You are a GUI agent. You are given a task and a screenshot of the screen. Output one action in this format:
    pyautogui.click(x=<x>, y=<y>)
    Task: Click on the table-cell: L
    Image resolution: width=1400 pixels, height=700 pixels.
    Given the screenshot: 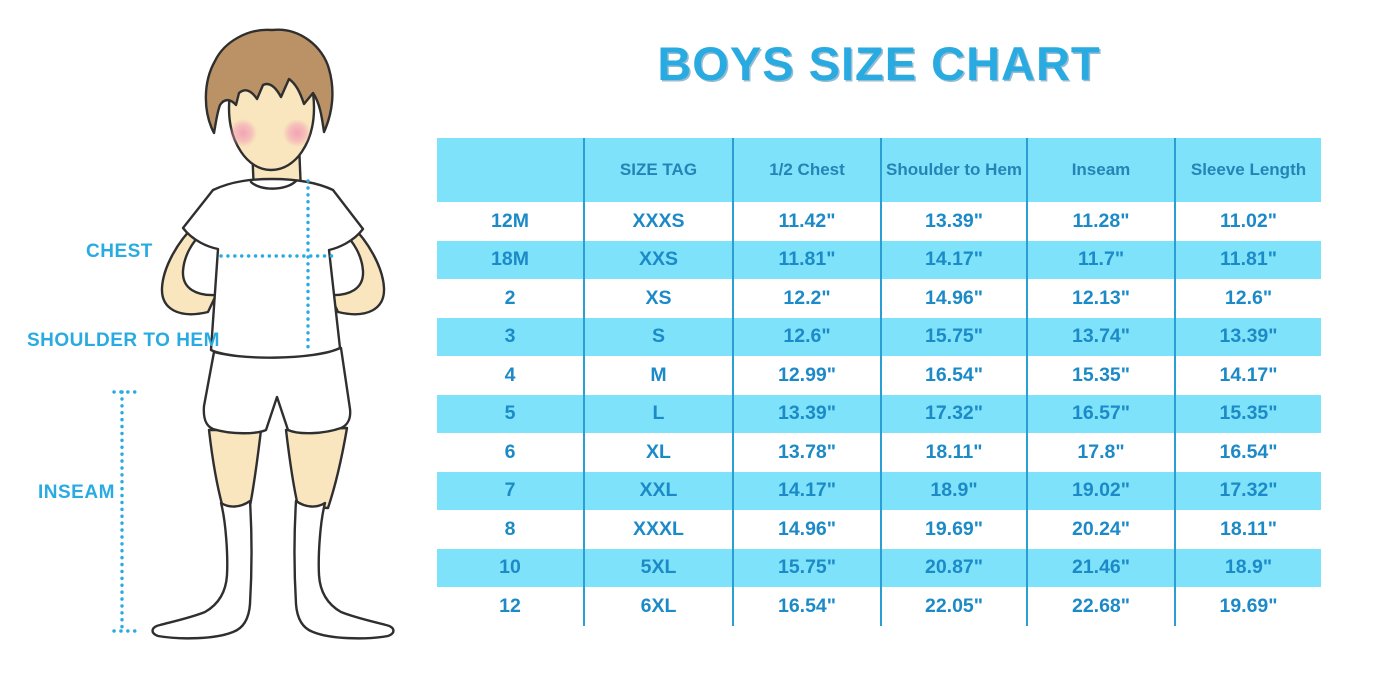 What is the action you would take?
    pyautogui.click(x=658, y=413)
    